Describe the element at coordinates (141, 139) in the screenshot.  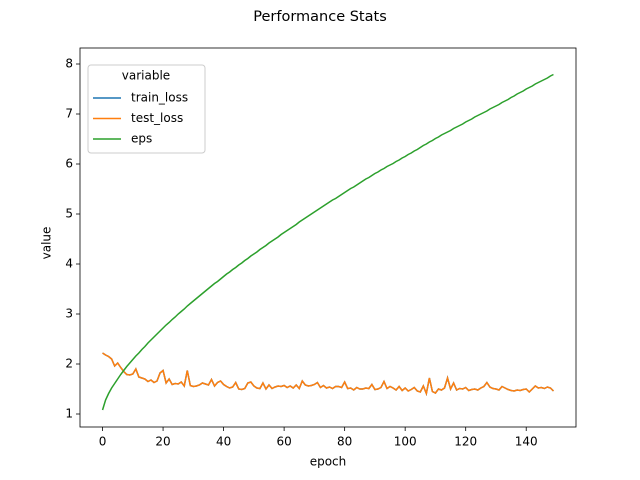
I see `legend-label: eps` at that location.